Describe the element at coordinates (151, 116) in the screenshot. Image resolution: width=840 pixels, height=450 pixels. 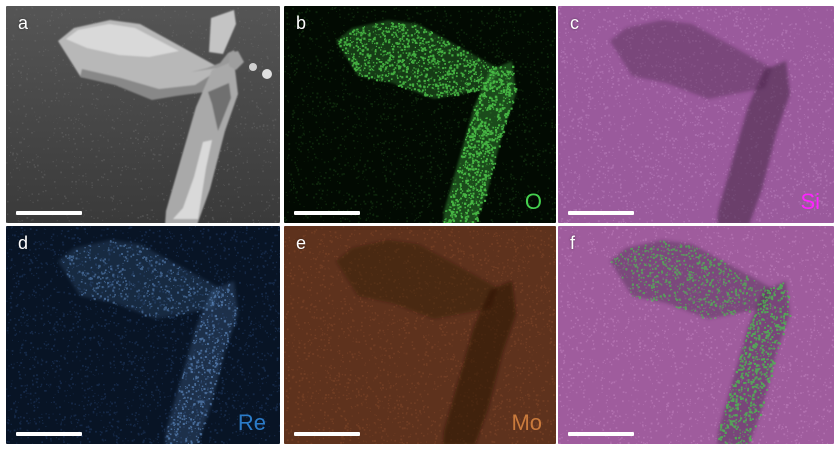
I see `sem-crystal` at that location.